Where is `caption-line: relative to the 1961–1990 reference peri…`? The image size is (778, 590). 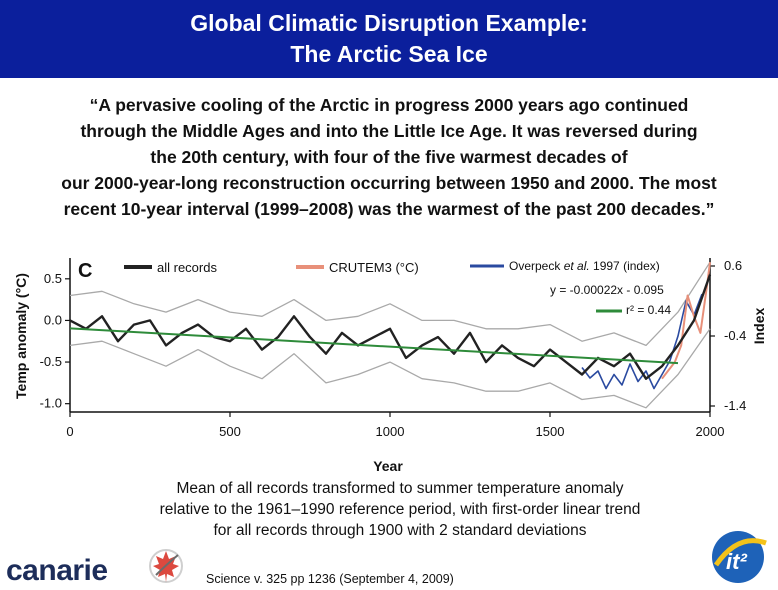 caption-line: relative to the 1961–1990 reference peri… is located at coordinates (400, 509).